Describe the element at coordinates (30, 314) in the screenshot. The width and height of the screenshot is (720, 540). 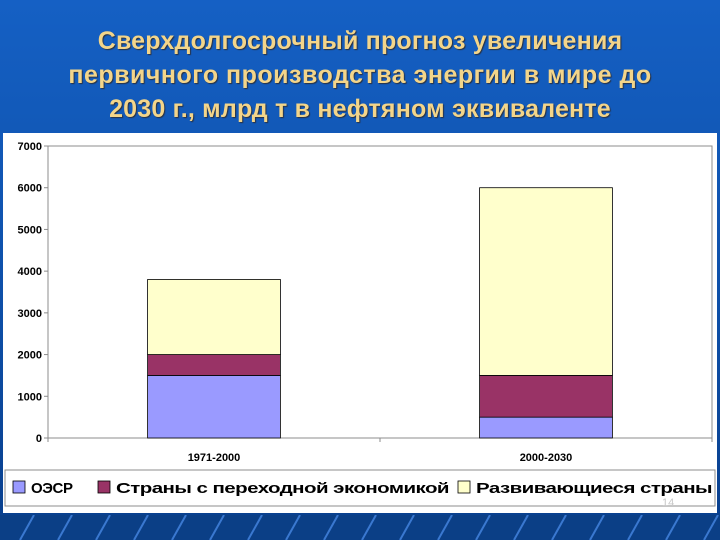
I see `y-tick-label: 3000` at that location.